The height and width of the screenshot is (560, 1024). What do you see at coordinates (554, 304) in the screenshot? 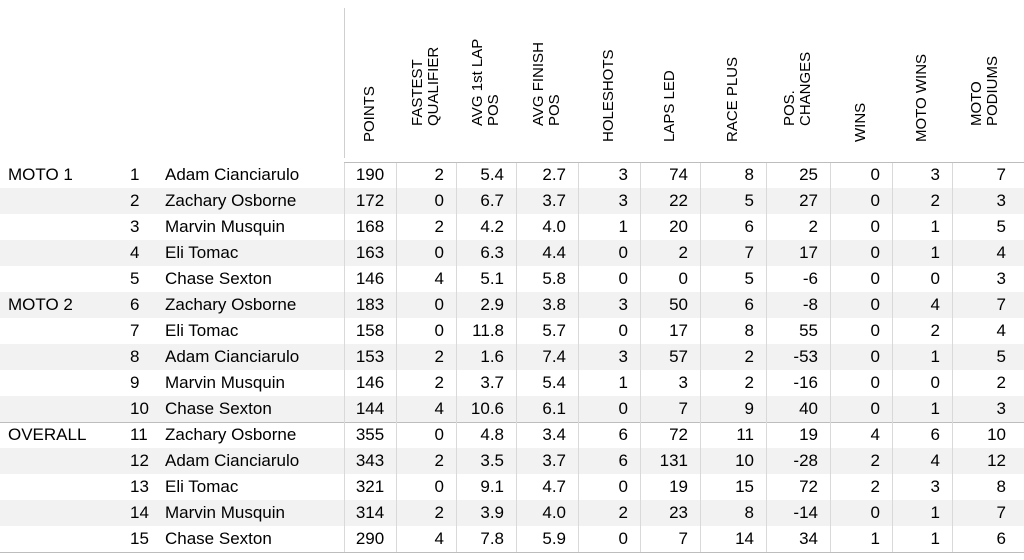
I see `value-avg_finish_pos: 3.8` at bounding box center [554, 304].